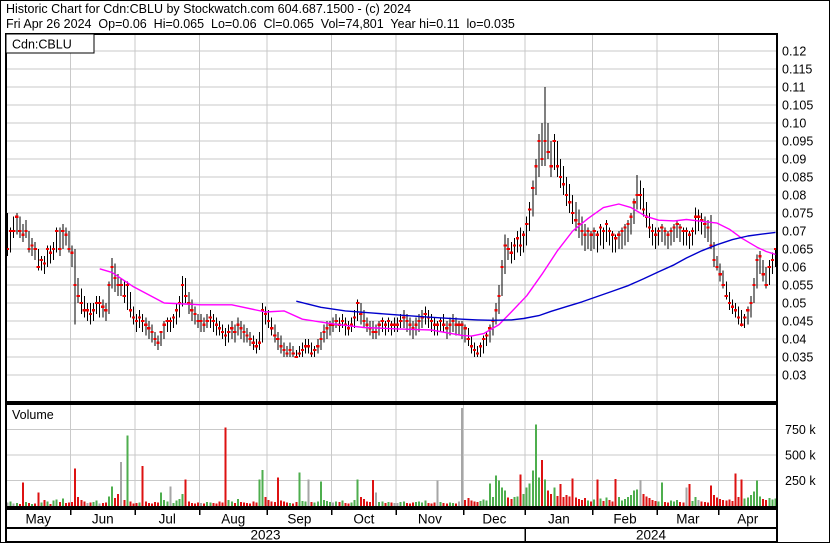 The height and width of the screenshot is (543, 830). I want to click on y-axis-label: 0.105, so click(797, 105).